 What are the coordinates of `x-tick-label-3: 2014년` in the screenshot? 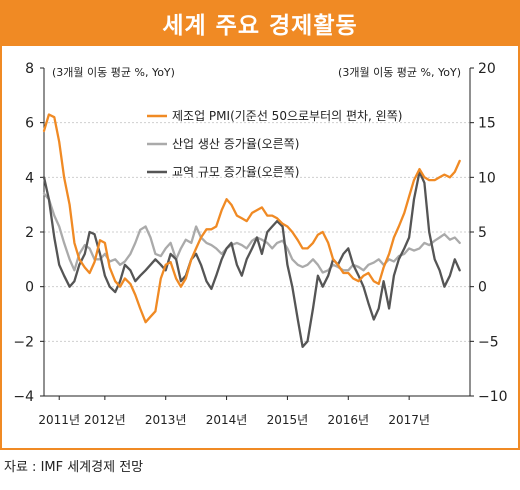 It's located at (227, 420).